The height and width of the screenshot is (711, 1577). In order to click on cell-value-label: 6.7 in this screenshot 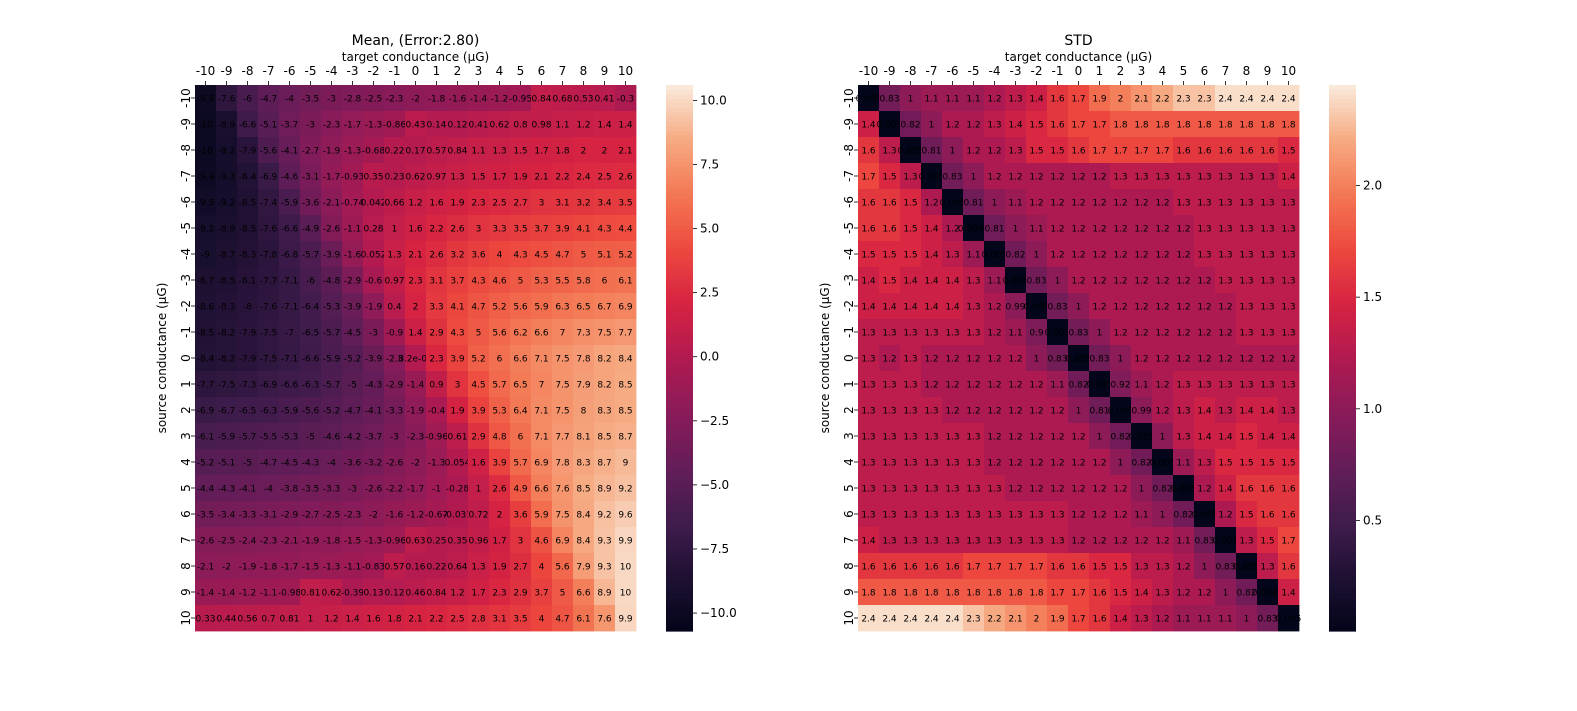, I will do `click(604, 308)`.